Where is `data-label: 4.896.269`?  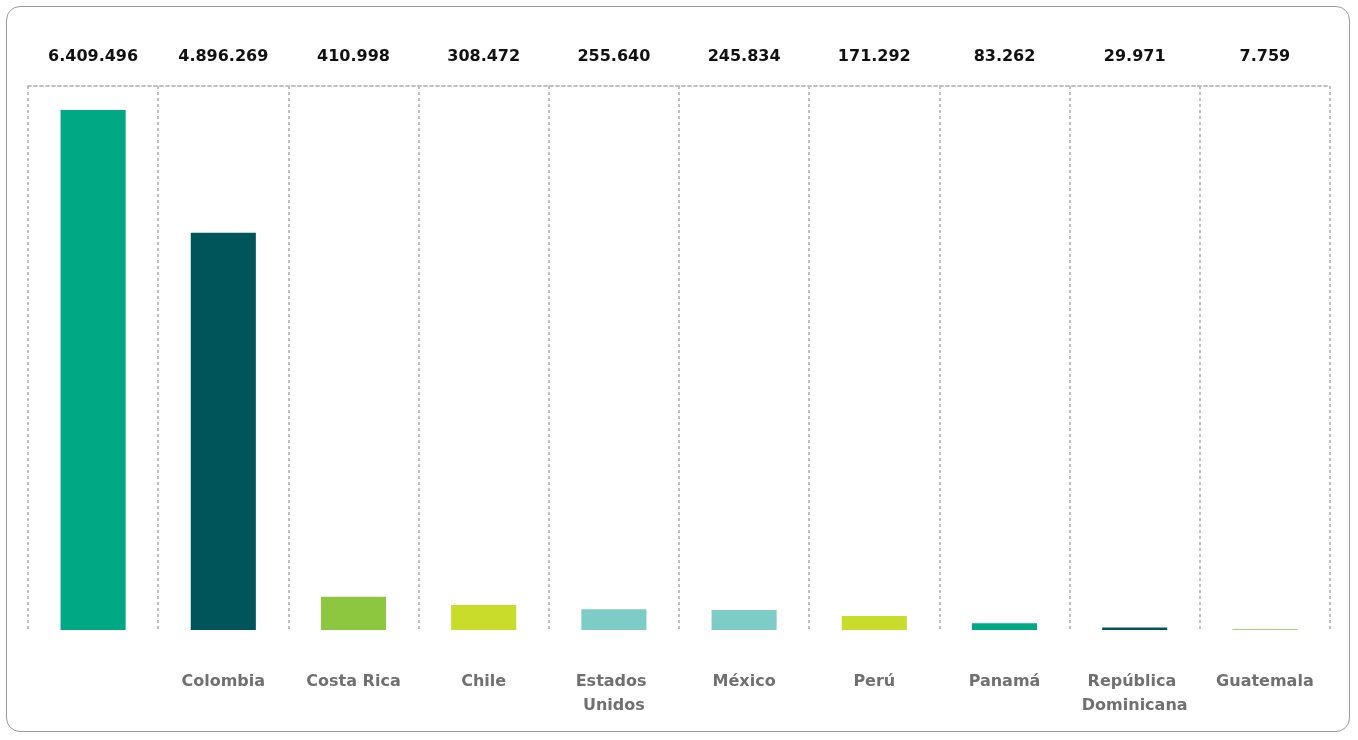
data-label: 4.896.269 is located at coordinates (223, 55).